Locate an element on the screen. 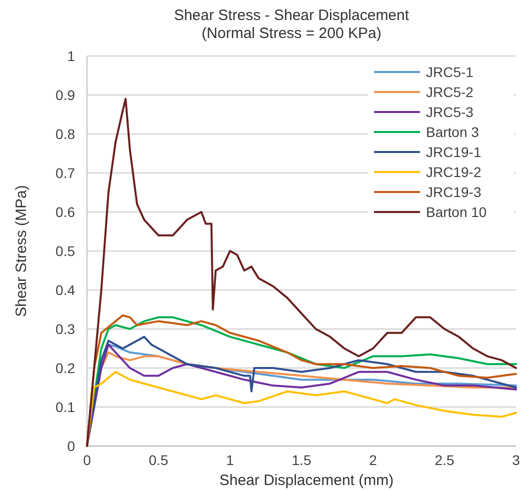  legend-label: JRC19-2 is located at coordinates (454, 172).